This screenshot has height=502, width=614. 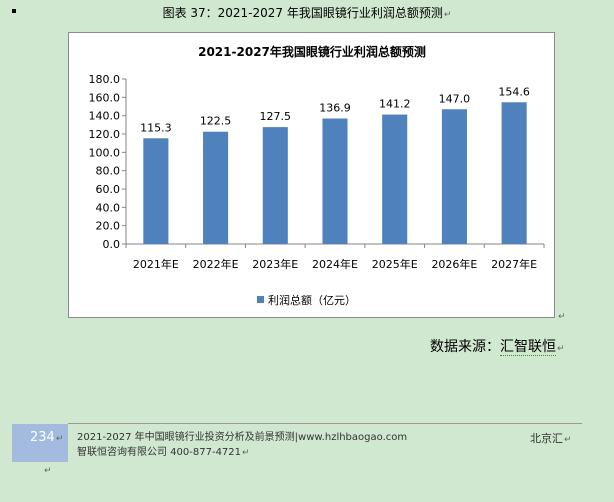 What do you see at coordinates (546, 438) in the screenshot?
I see `footer-right-label: 北京汇` at bounding box center [546, 438].